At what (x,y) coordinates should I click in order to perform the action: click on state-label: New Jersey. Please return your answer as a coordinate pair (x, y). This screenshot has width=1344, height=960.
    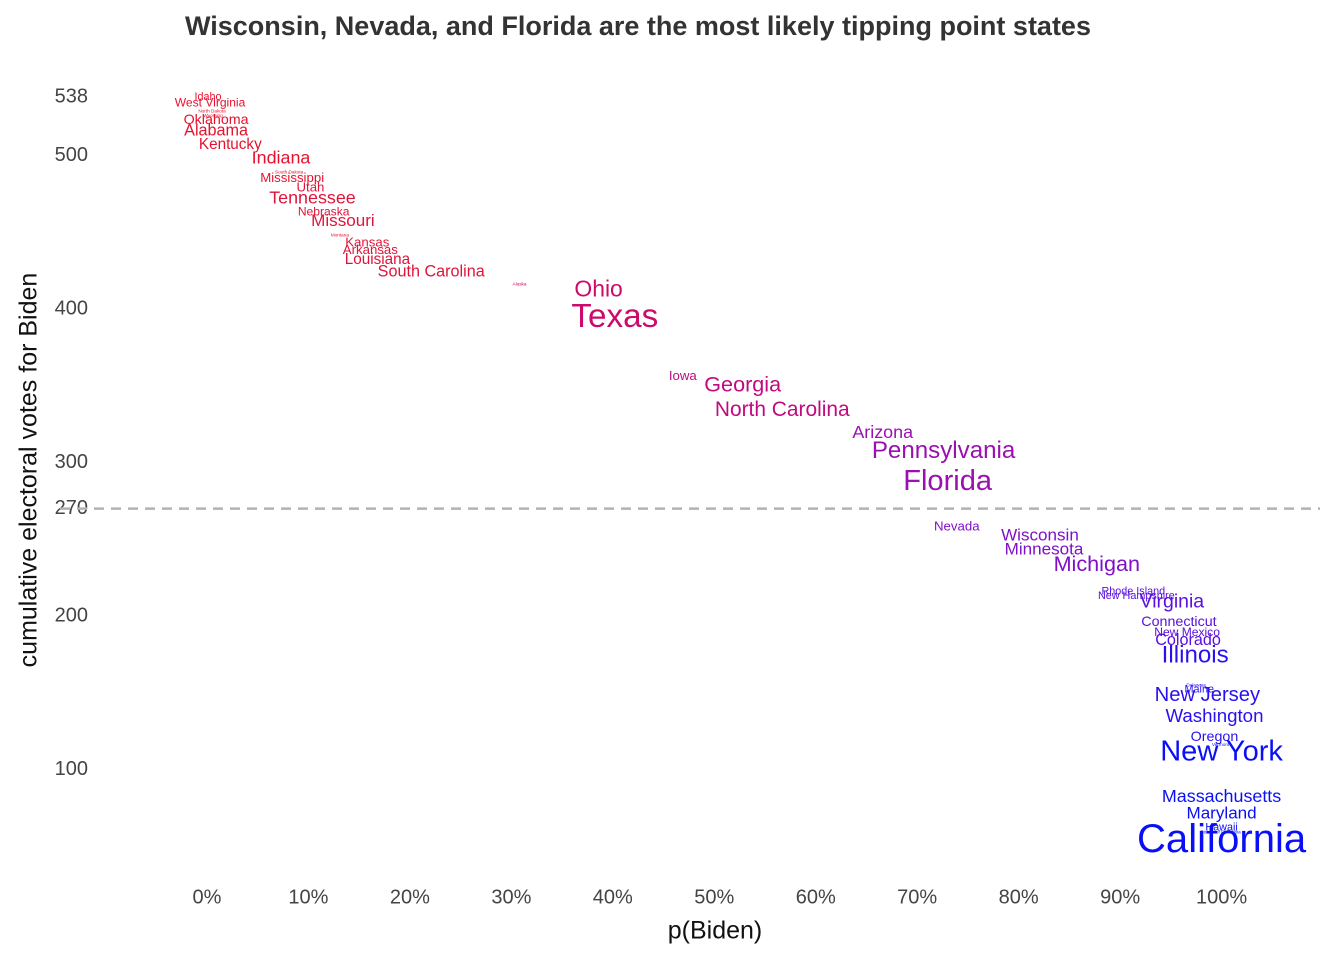
    Looking at the image, I should click on (1208, 695).